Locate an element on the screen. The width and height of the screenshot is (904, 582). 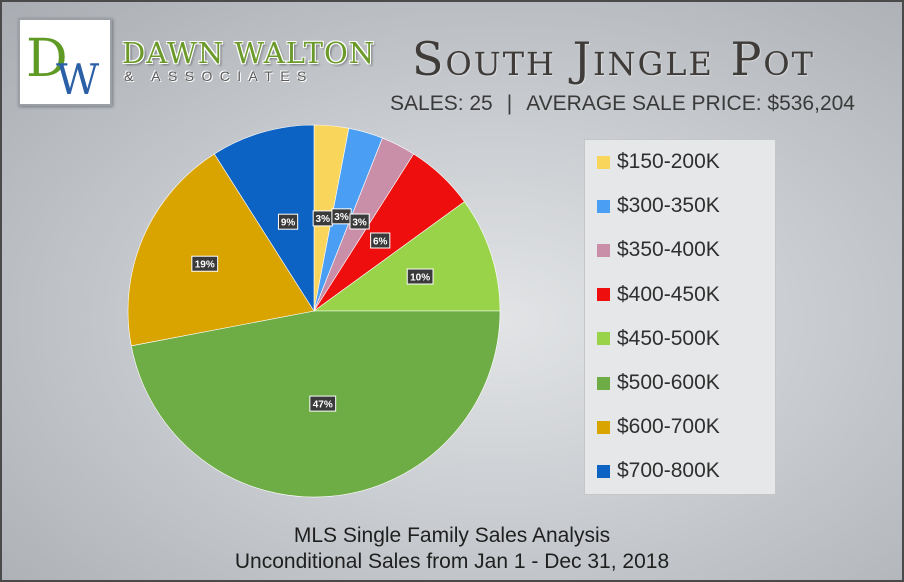
data-label-3: 3% is located at coordinates (359, 222).